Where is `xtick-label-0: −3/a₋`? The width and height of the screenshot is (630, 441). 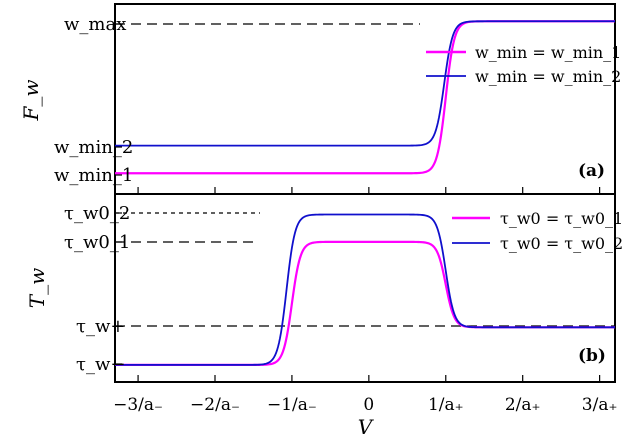
xtick-label-0: −3/a₋ is located at coordinates (138, 405).